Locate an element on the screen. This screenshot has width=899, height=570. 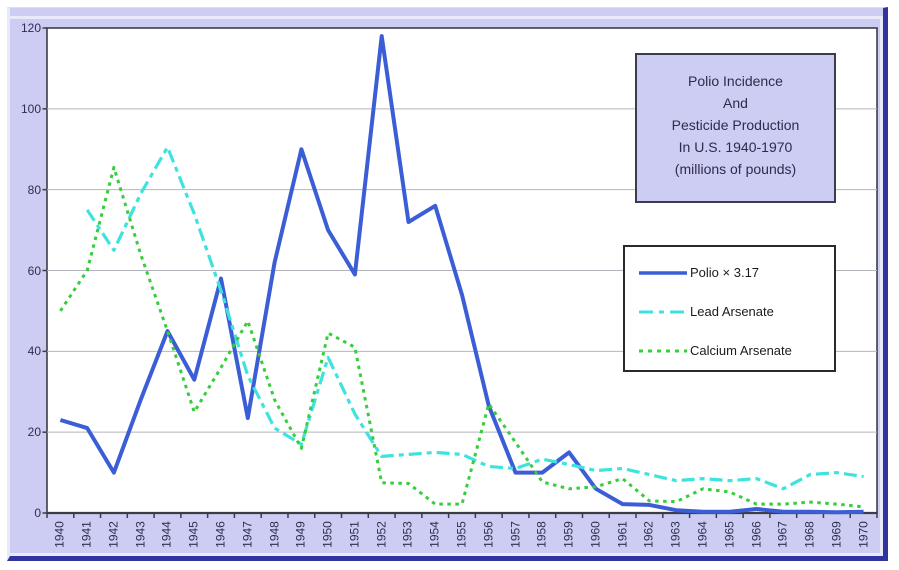
x-axis-label: 1964 is located at coordinates (702, 534).